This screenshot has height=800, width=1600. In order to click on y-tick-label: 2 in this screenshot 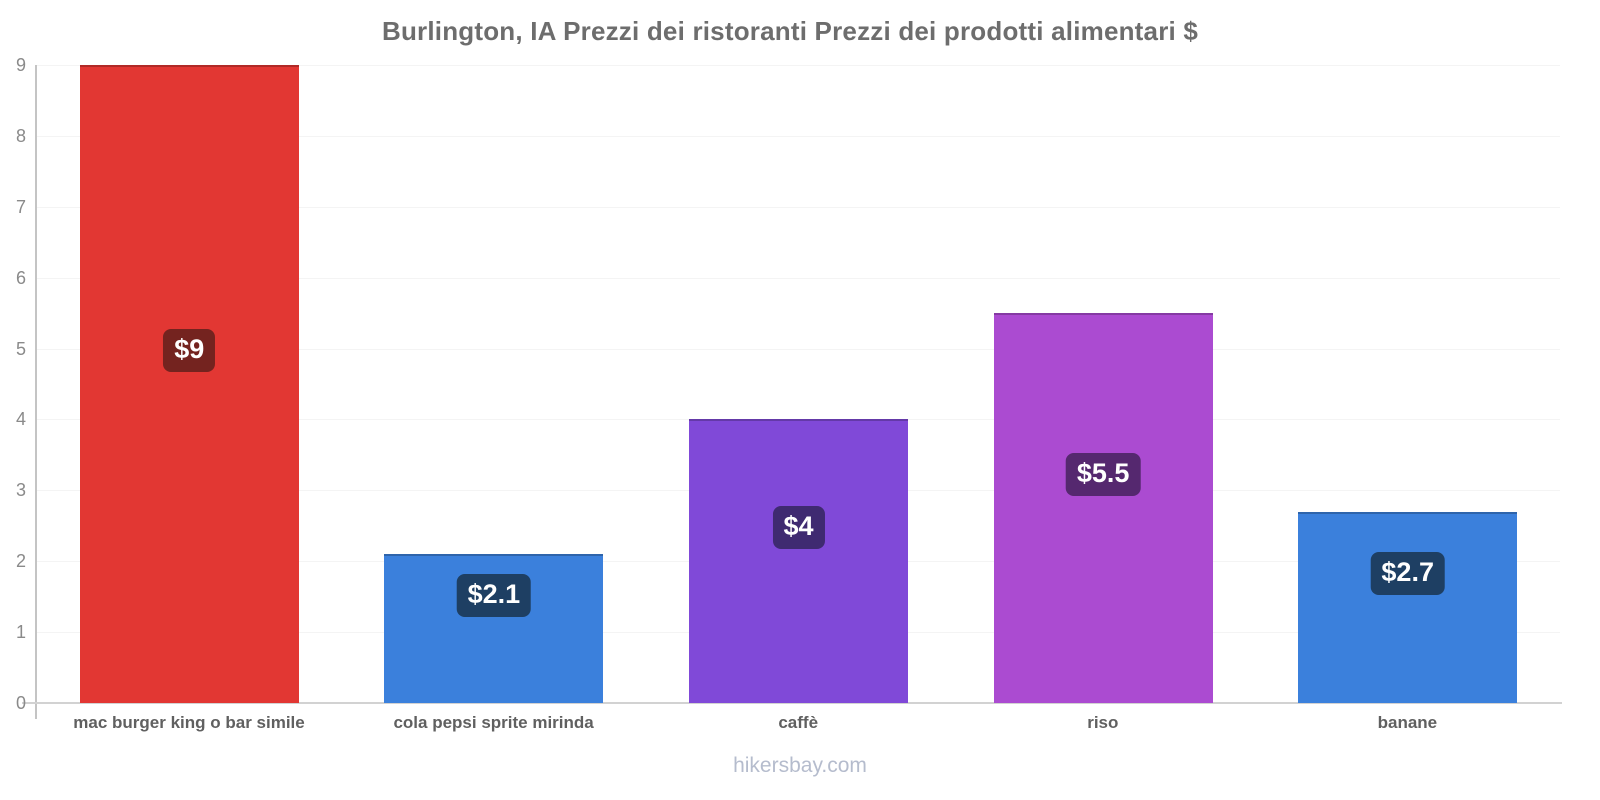, I will do `click(20, 561)`.